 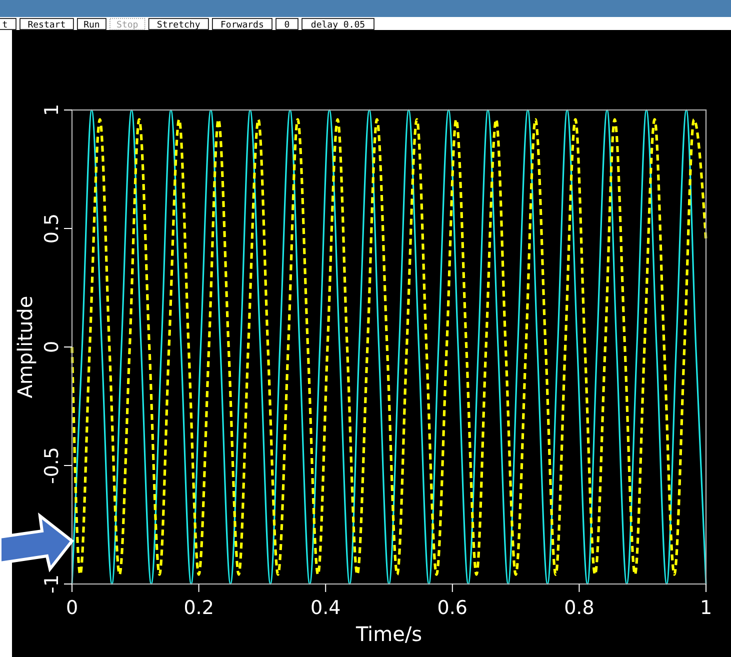 I want to click on y-tick-label: -1, so click(x=52, y=584).